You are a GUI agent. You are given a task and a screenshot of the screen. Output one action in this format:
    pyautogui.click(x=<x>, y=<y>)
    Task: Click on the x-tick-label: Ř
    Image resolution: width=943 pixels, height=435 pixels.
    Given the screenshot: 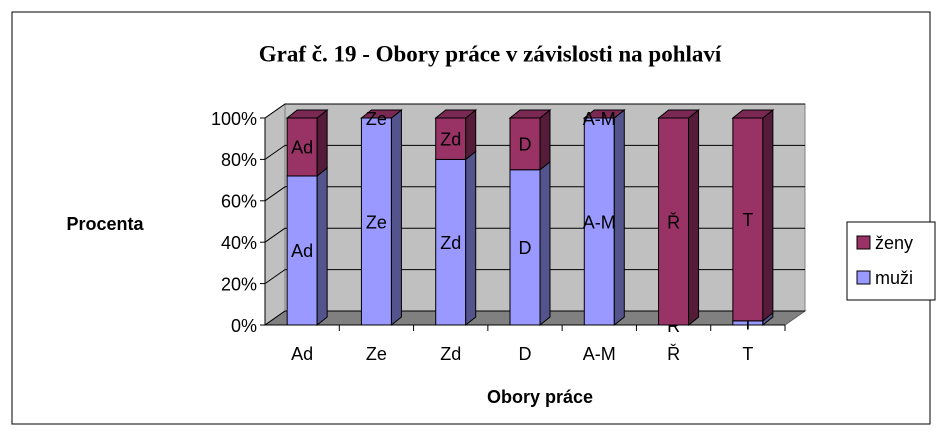 What is the action you would take?
    pyautogui.click(x=673, y=354)
    